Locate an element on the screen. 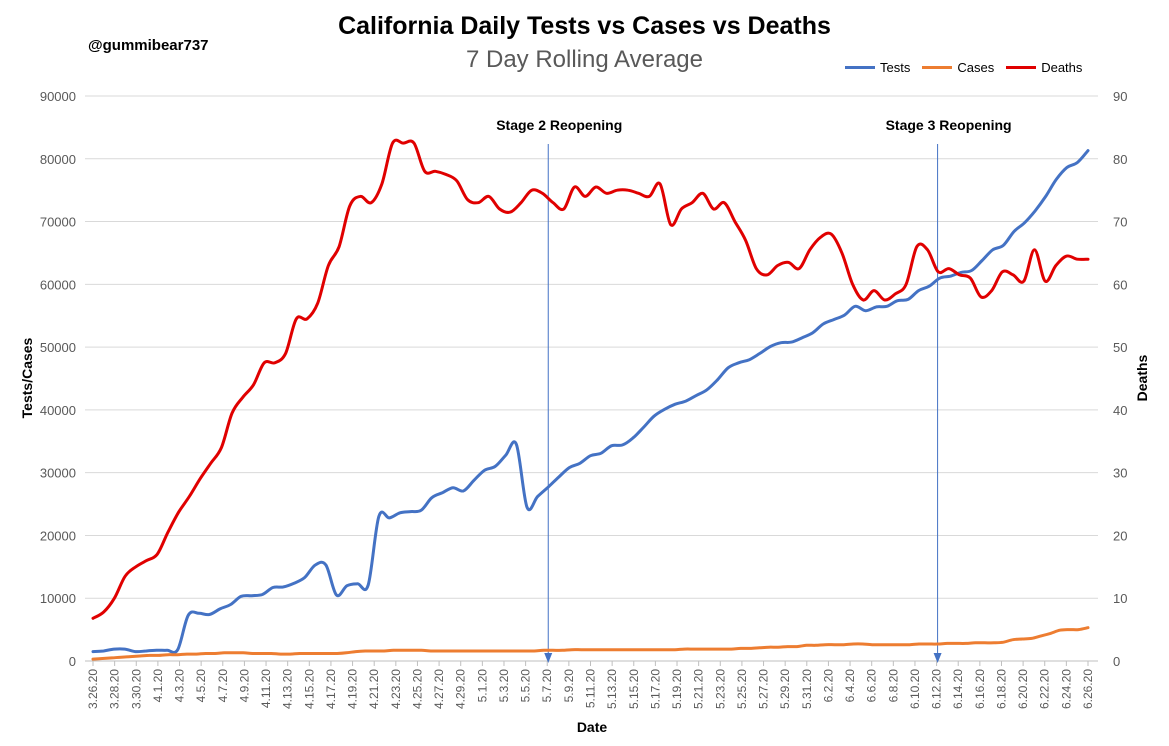 This screenshot has width=1169, height=746. y-tick-label-right: 0 is located at coordinates (1116, 661).